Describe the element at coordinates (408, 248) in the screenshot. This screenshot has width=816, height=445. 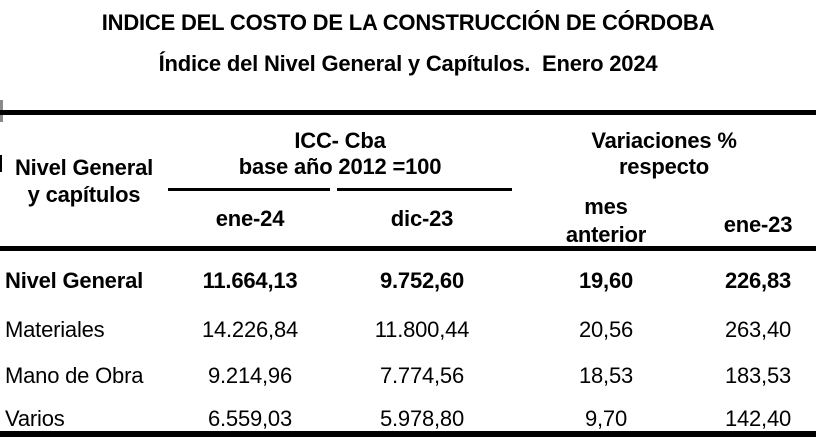
I see `header-bottom-border` at that location.